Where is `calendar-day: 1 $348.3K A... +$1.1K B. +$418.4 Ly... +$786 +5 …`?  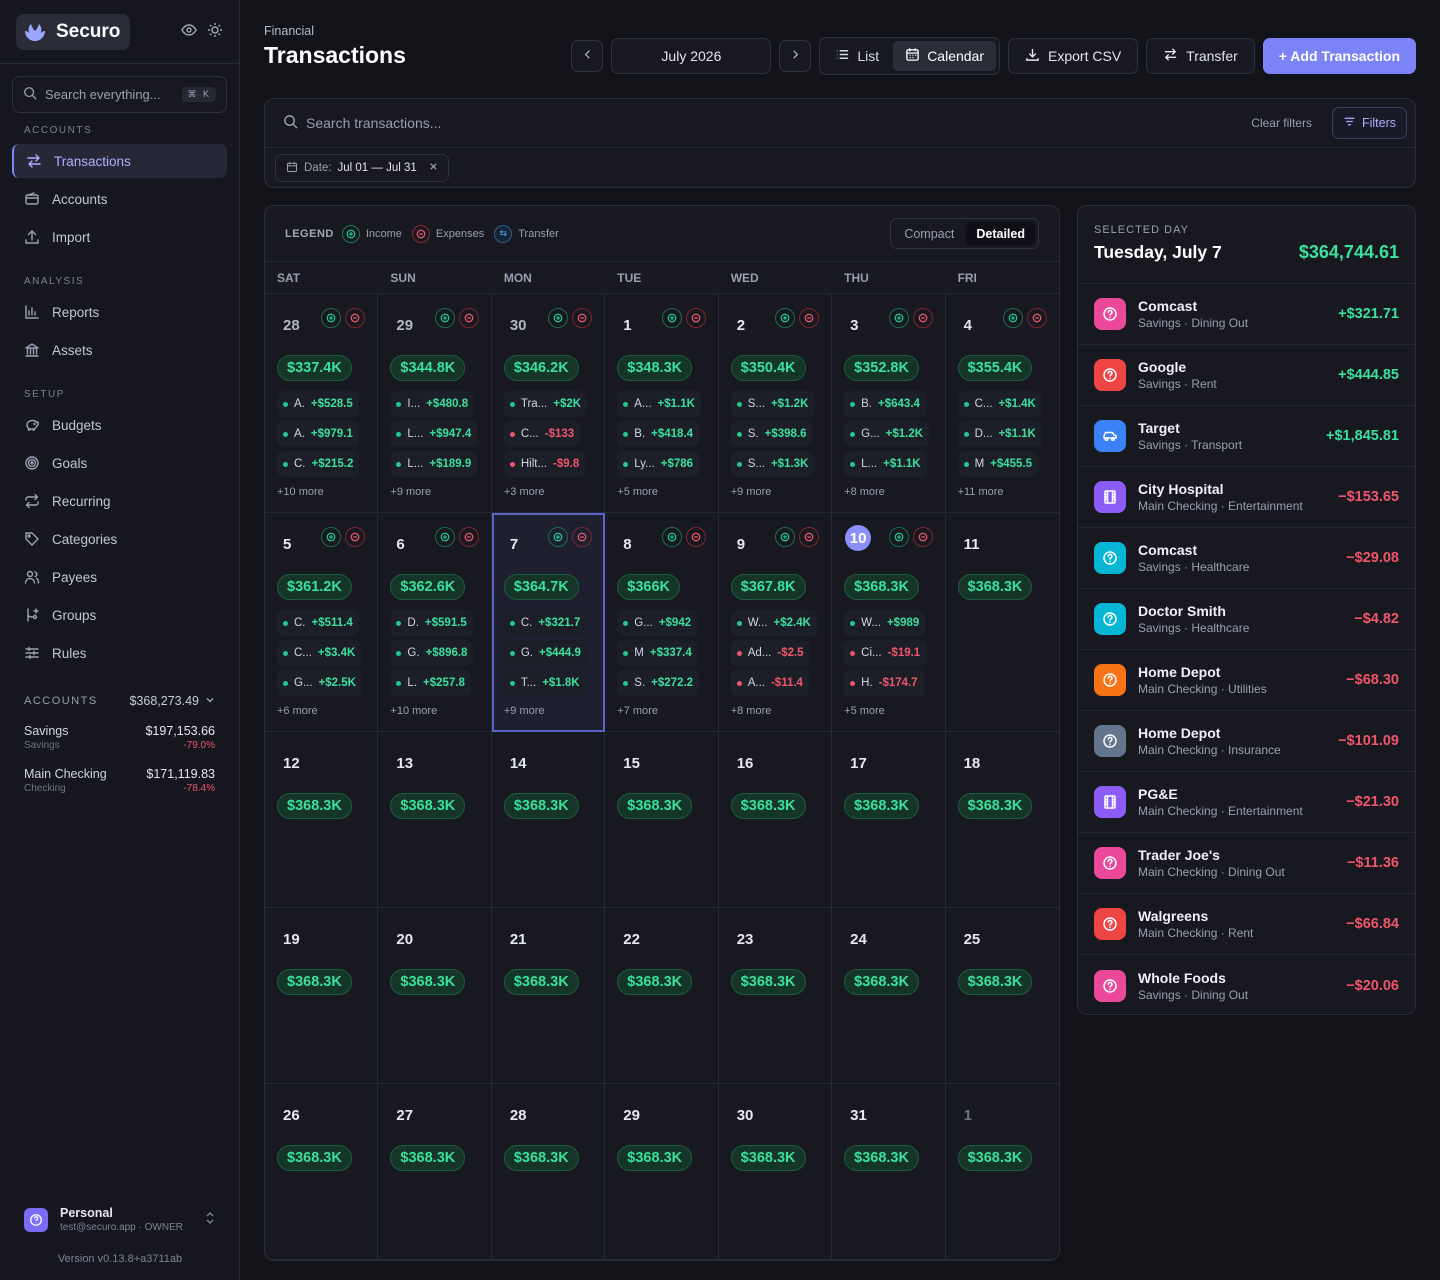 calendar-day: 1 $348.3K A... +$1.1K B. +$418.4 Ly... +$786 +5 … is located at coordinates (662, 403).